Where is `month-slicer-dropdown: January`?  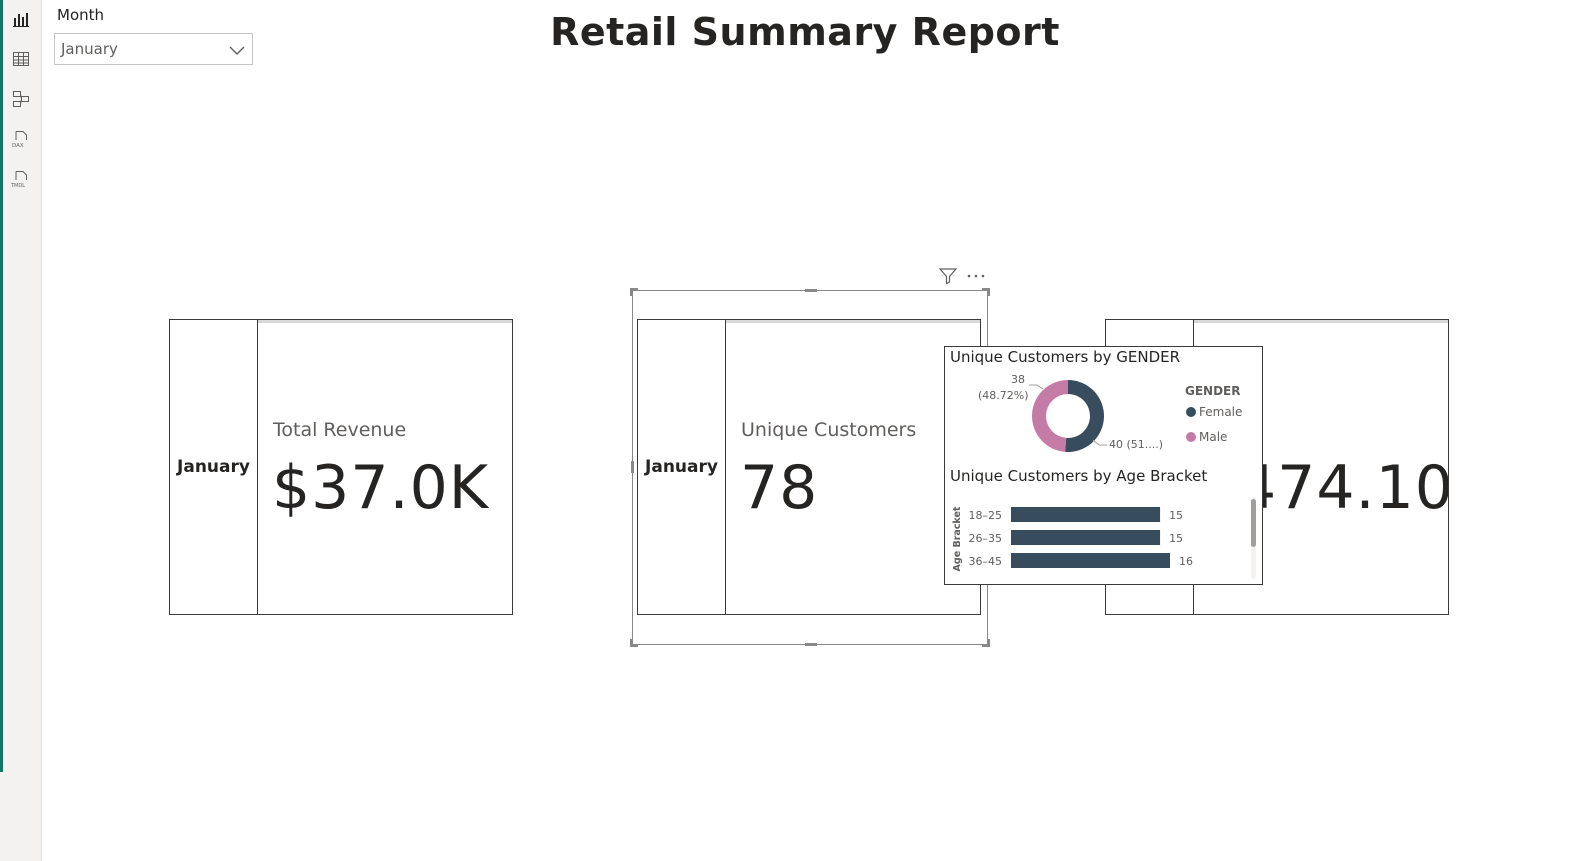 month-slicer-dropdown: January is located at coordinates (153, 49).